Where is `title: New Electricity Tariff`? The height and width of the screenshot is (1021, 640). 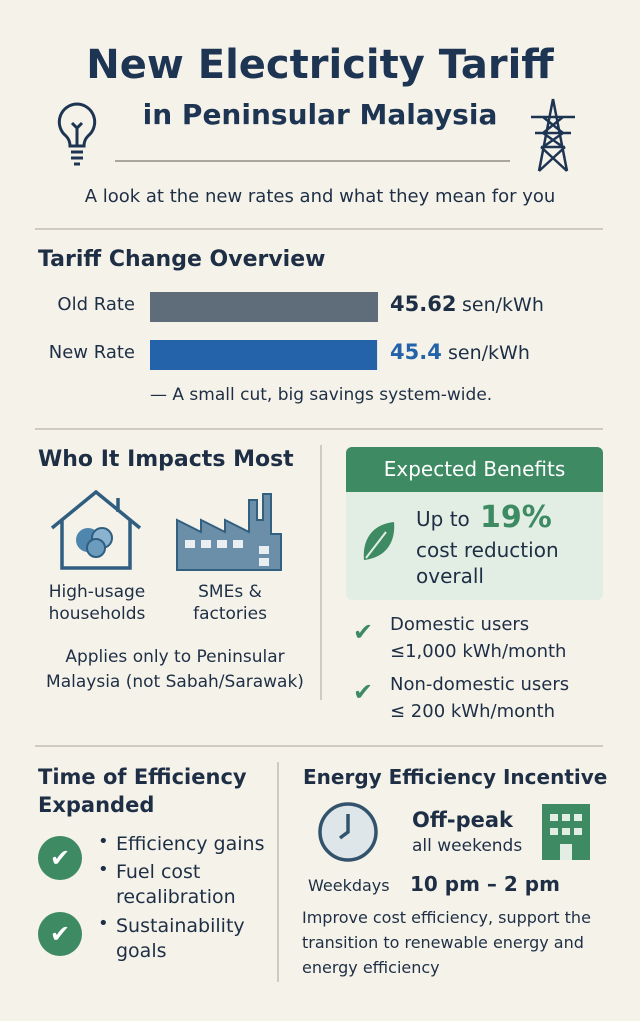 title: New Electricity Tariff is located at coordinates (320, 65).